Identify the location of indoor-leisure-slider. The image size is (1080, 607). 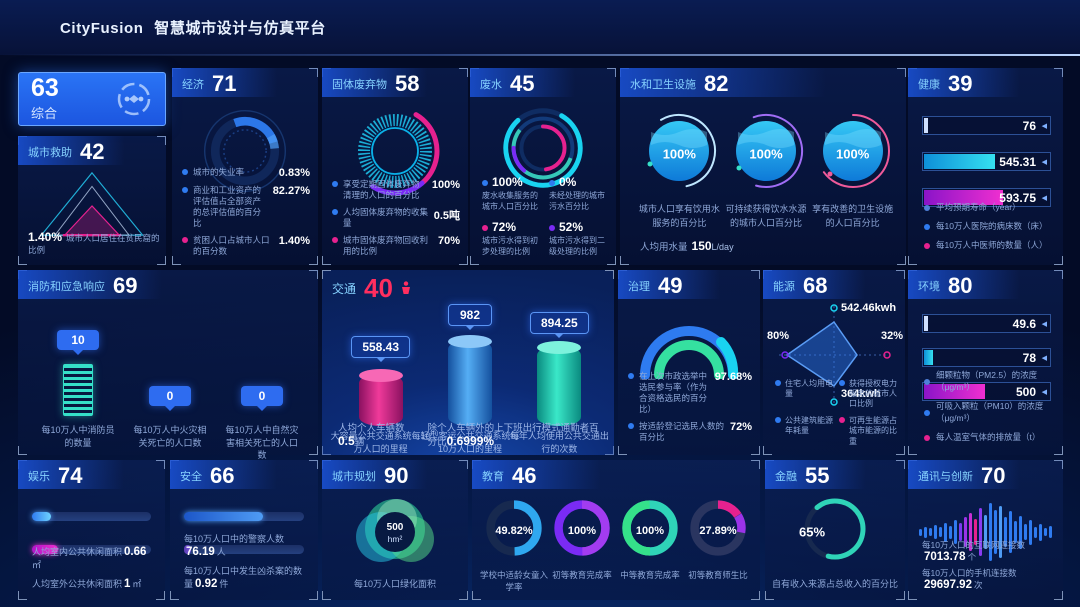
(91, 516).